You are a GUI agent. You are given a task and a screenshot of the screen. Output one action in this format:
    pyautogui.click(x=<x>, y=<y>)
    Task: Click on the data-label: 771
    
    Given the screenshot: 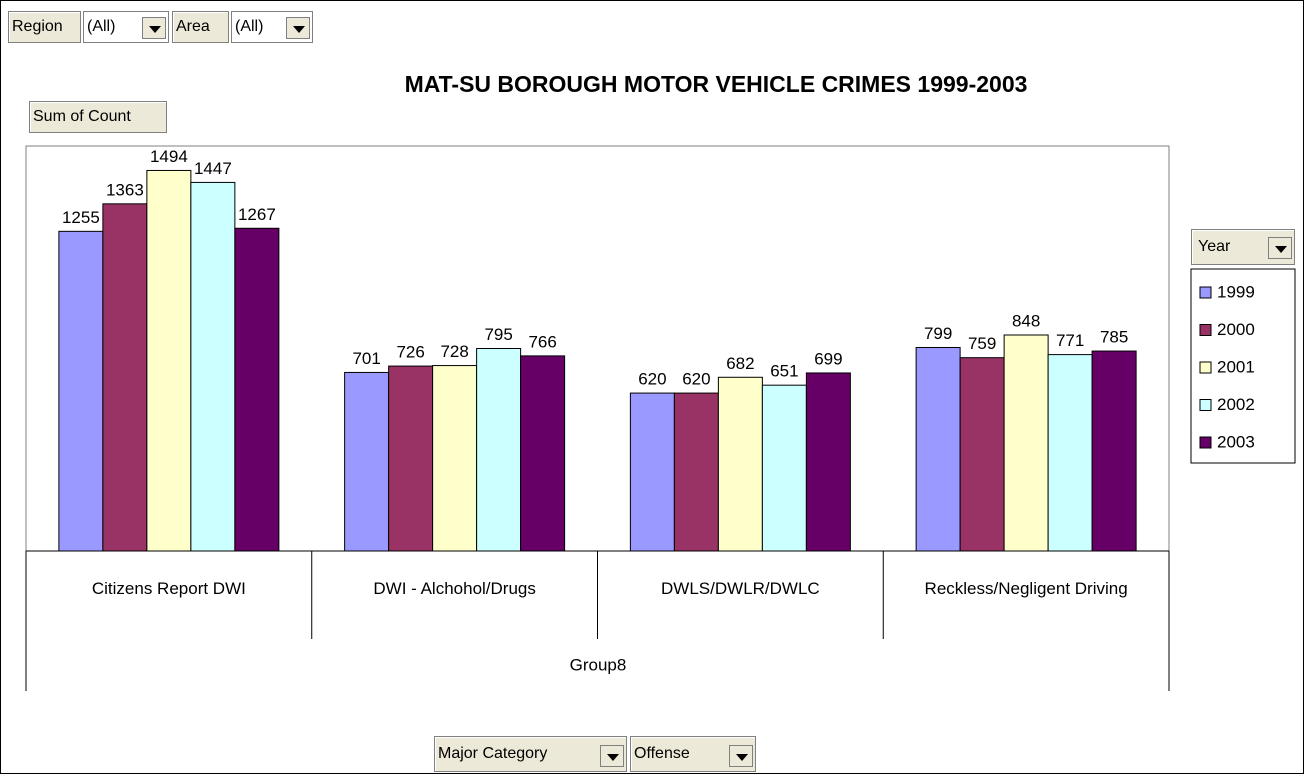 What is the action you would take?
    pyautogui.click(x=1070, y=340)
    